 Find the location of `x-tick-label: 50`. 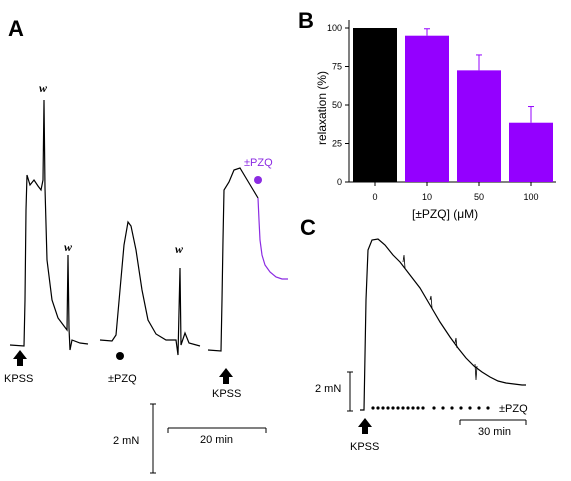

x-tick-label: 50 is located at coordinates (479, 197).